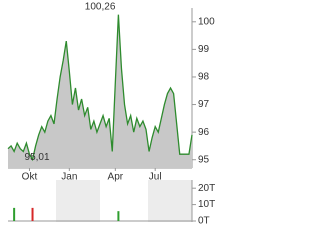 Image resolution: width=320 pixels, height=240 pixels. I want to click on volume-tick-label: 20T, so click(206, 188).